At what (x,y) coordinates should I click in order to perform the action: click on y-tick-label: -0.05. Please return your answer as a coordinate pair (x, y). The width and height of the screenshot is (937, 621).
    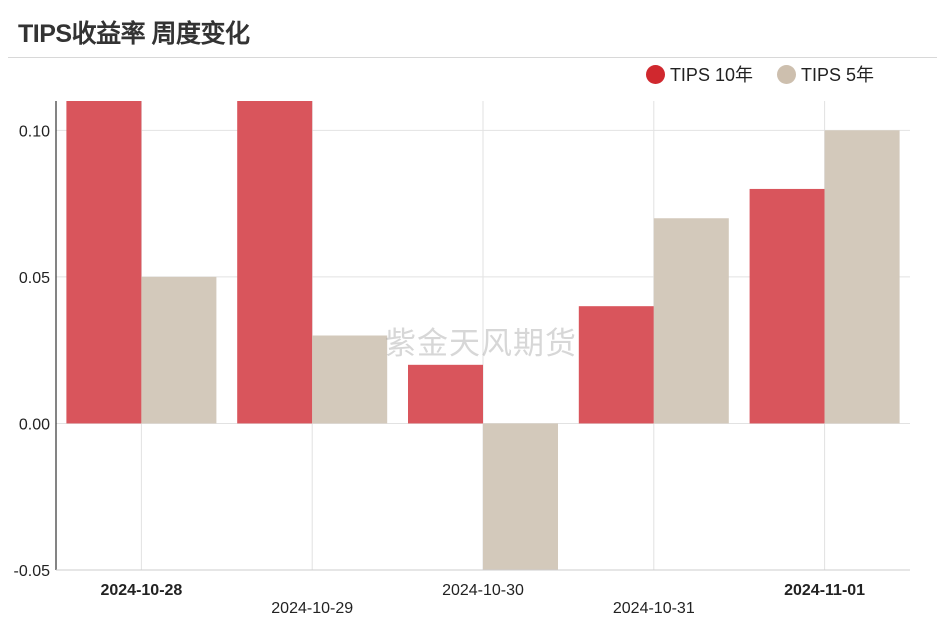
    Looking at the image, I should click on (32, 571).